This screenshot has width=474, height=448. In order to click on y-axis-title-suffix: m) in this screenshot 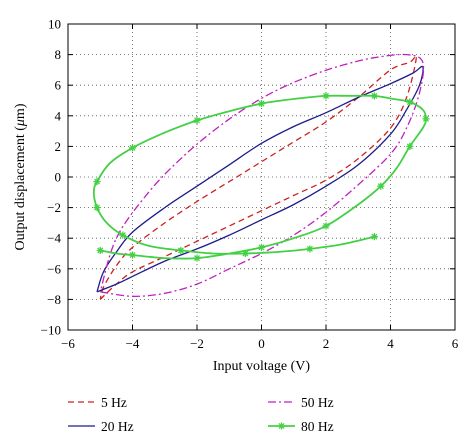, I will do `click(20, 111)`.